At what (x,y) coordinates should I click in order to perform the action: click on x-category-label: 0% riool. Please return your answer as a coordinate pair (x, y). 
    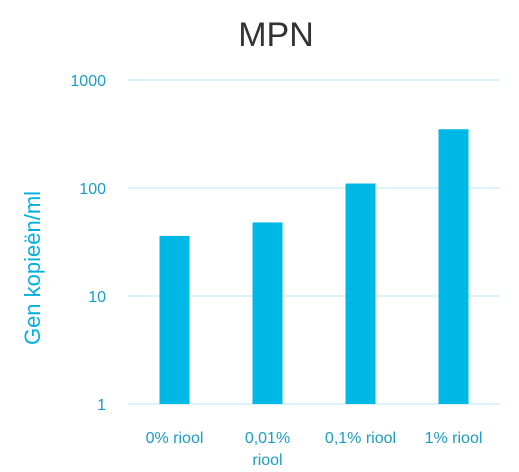
    Looking at the image, I should click on (175, 438).